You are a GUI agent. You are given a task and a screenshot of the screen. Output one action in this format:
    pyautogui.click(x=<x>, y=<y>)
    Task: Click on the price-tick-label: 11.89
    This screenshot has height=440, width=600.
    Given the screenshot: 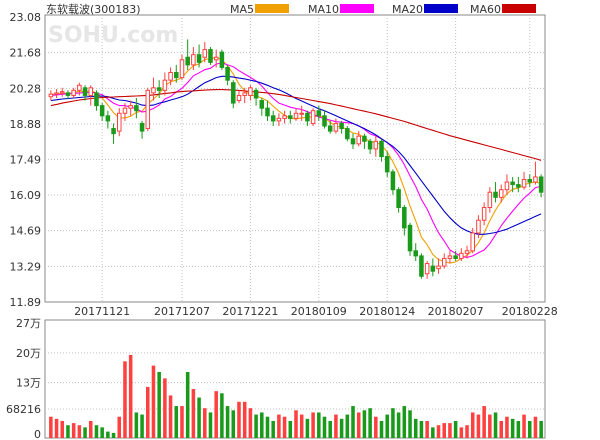 What is the action you would take?
    pyautogui.click(x=26, y=302)
    